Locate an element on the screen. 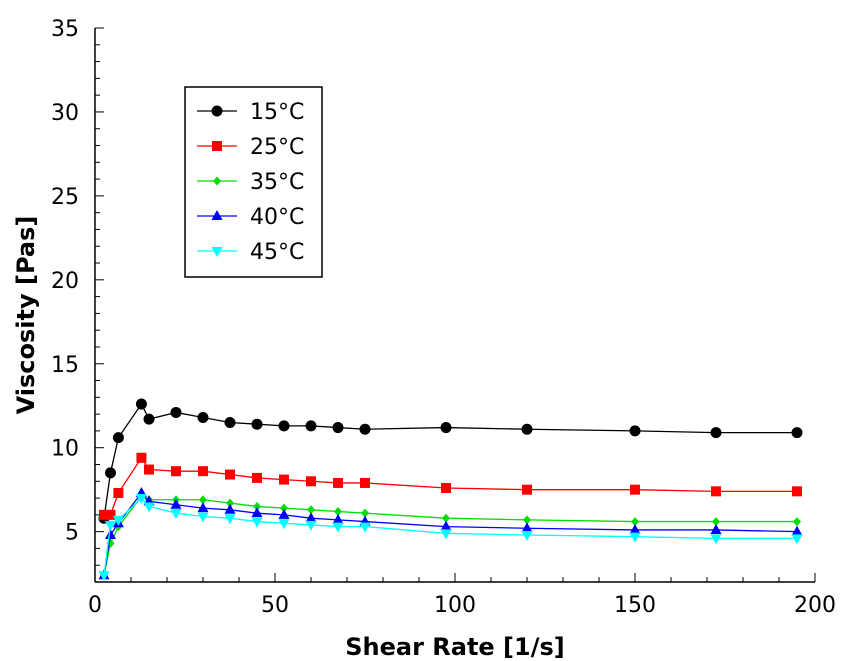 Image resolution: width=843 pixels, height=661 pixels. legend-label-1: 25°C is located at coordinates (277, 147).